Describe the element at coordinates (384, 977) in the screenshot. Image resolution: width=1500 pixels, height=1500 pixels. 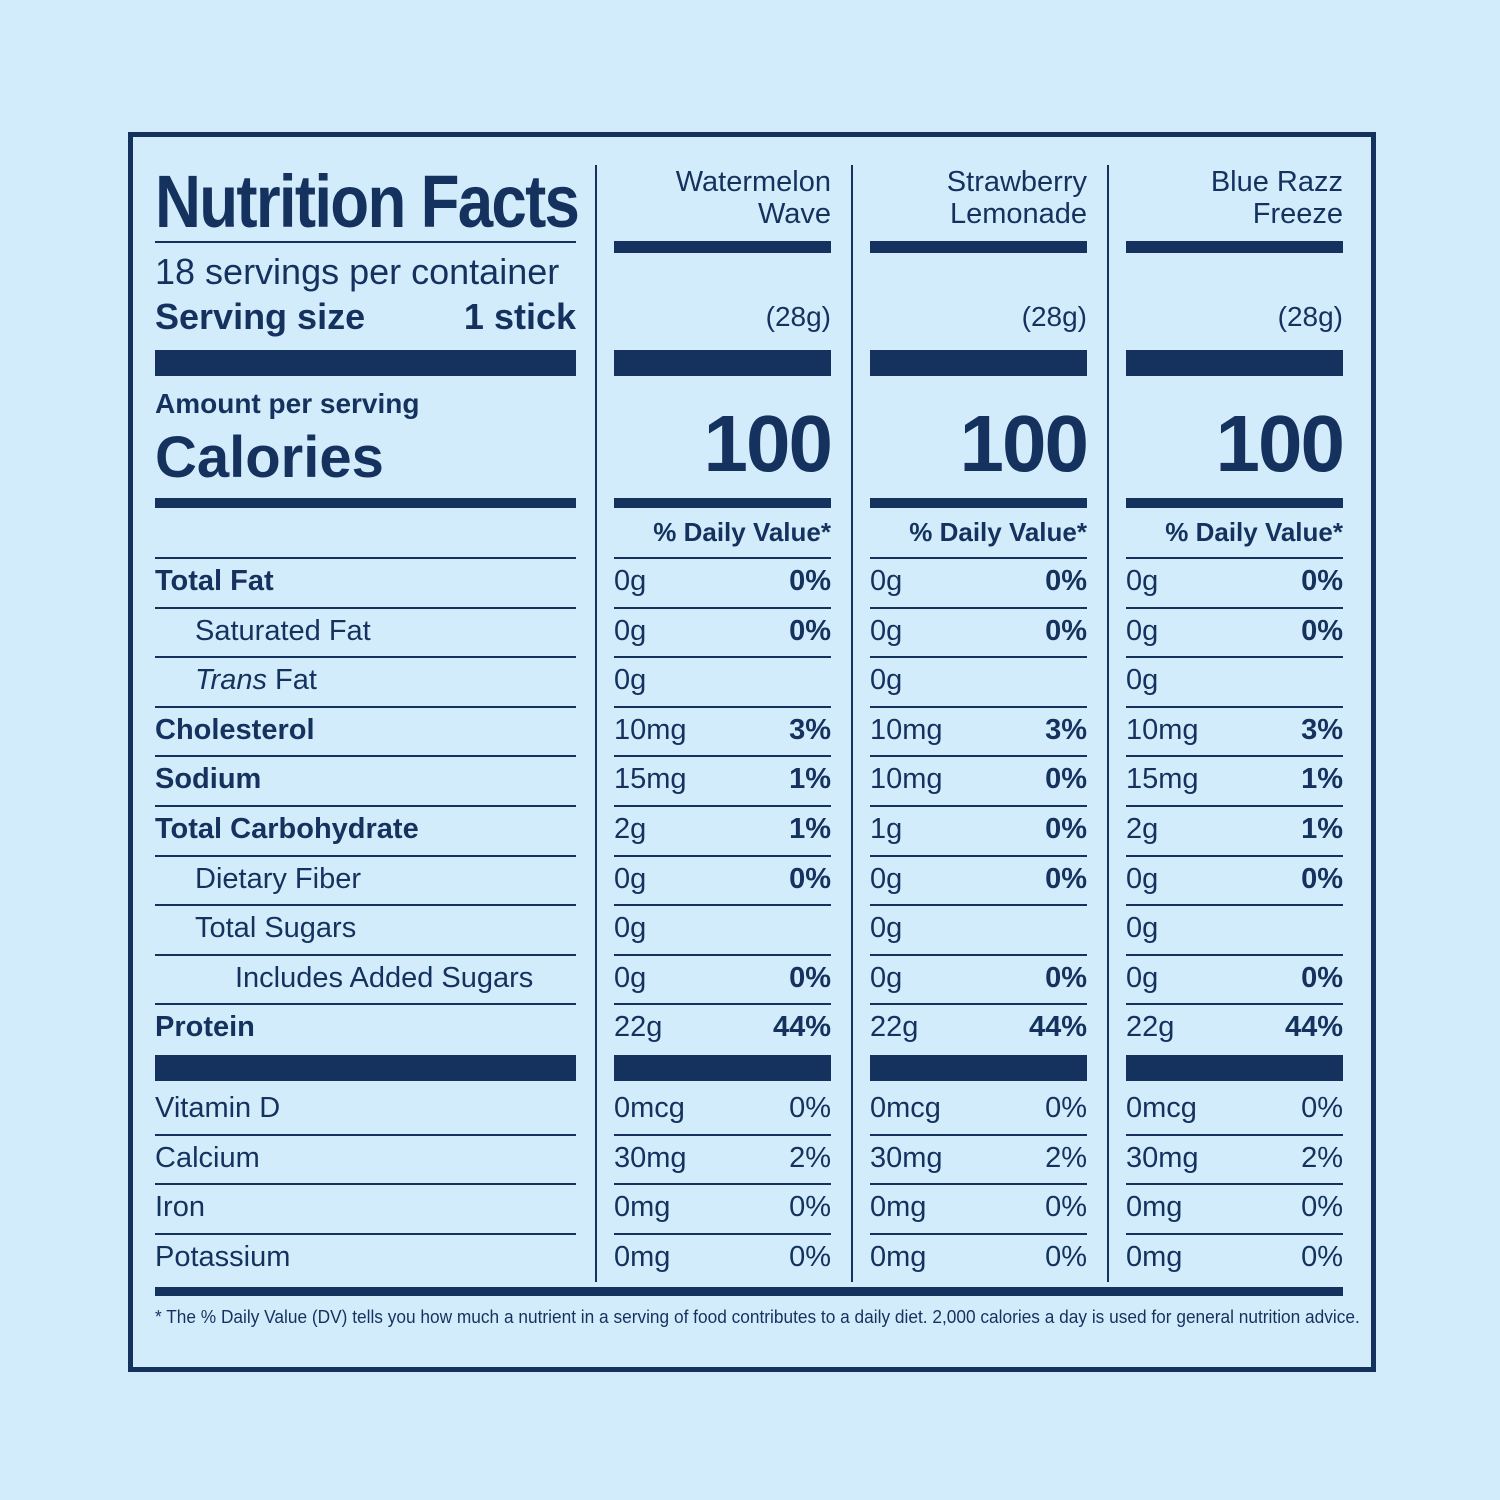
I see `nutrient-label: Includes Added Sugars` at that location.